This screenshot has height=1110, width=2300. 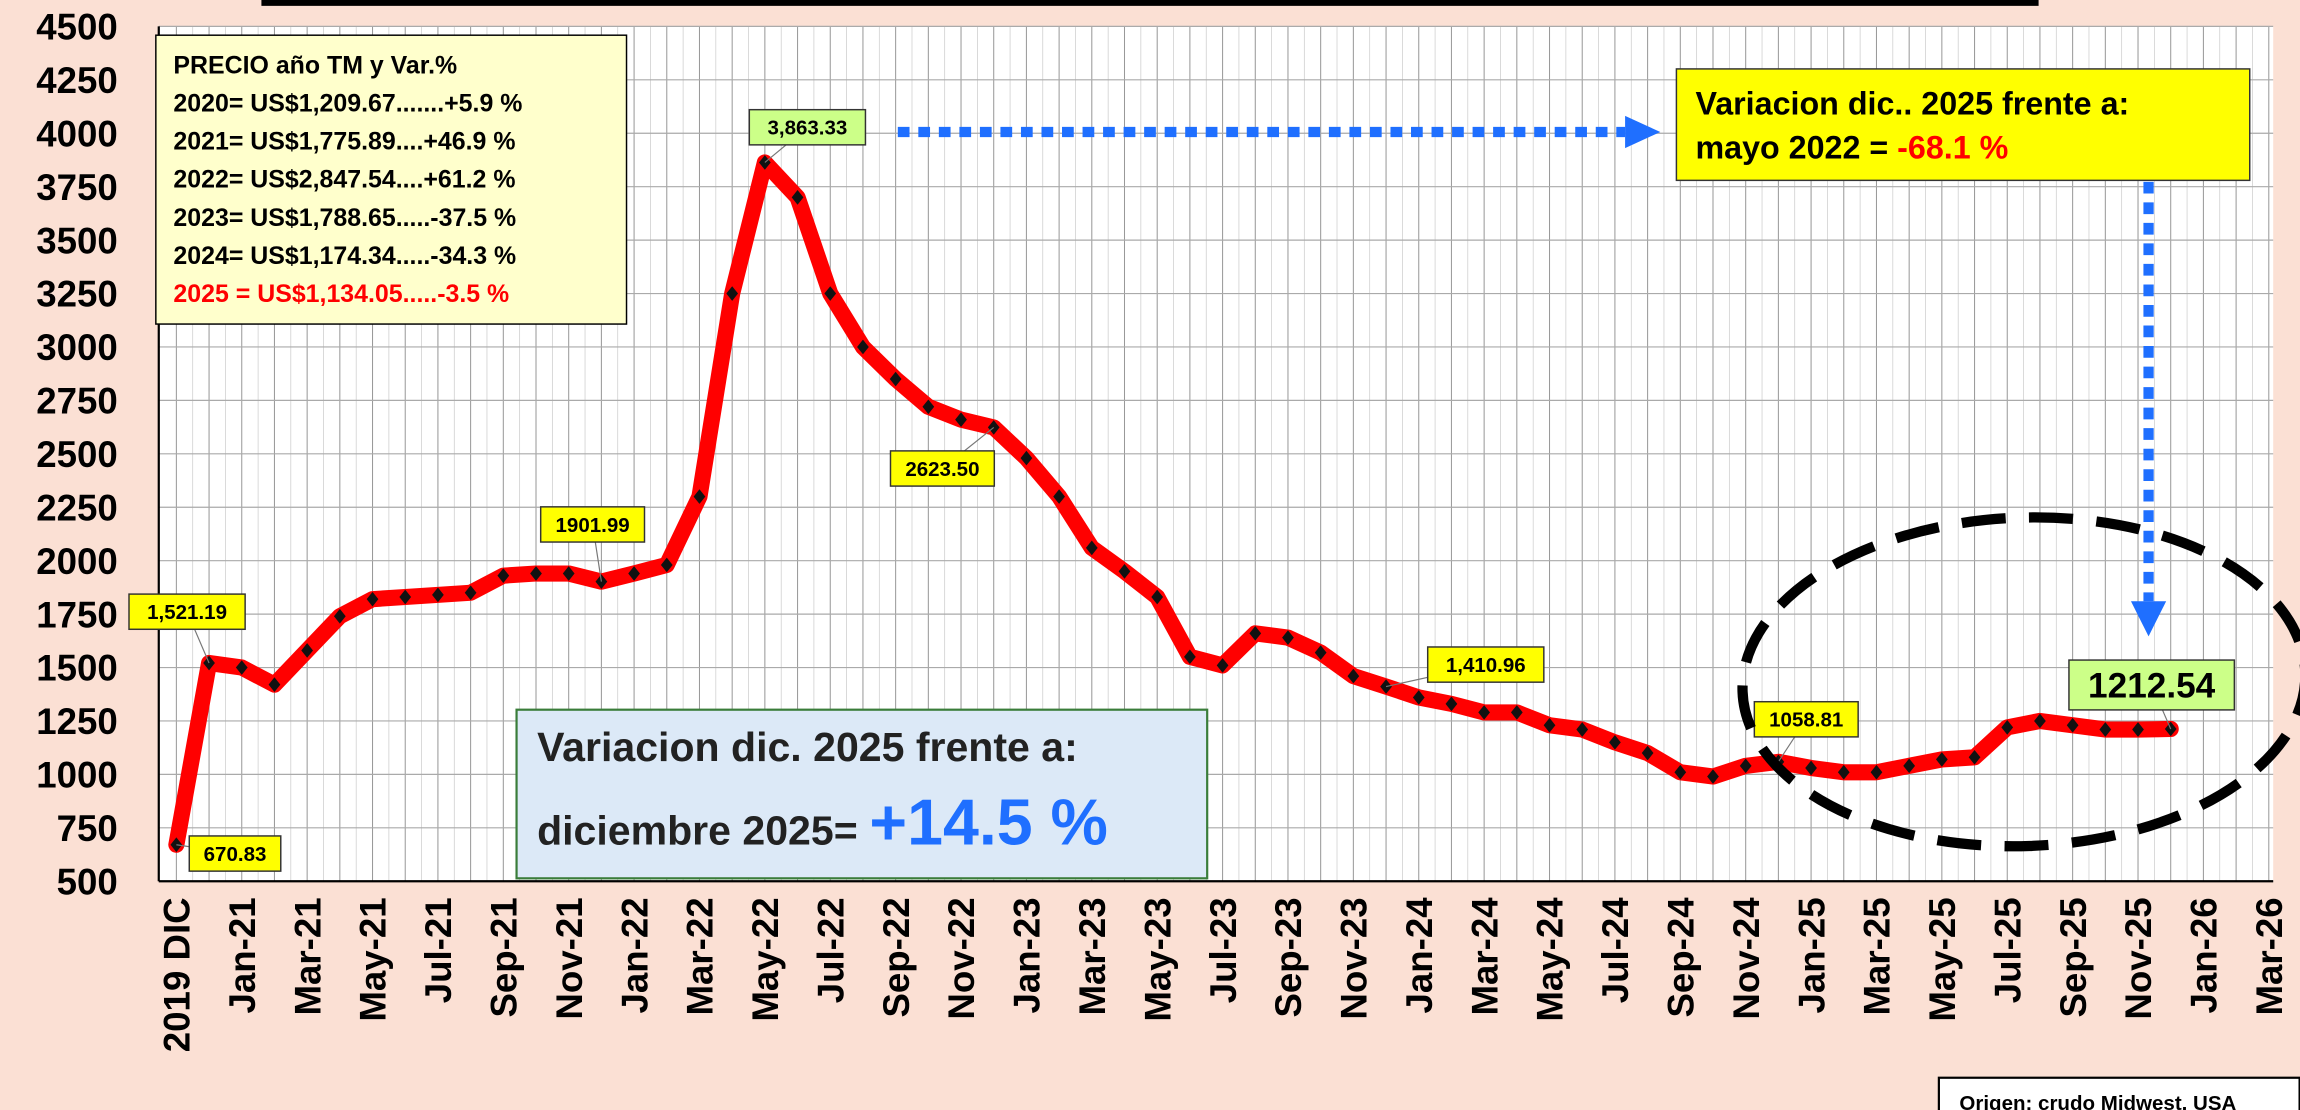 I want to click on y-tick-label: 500, so click(x=87, y=881).